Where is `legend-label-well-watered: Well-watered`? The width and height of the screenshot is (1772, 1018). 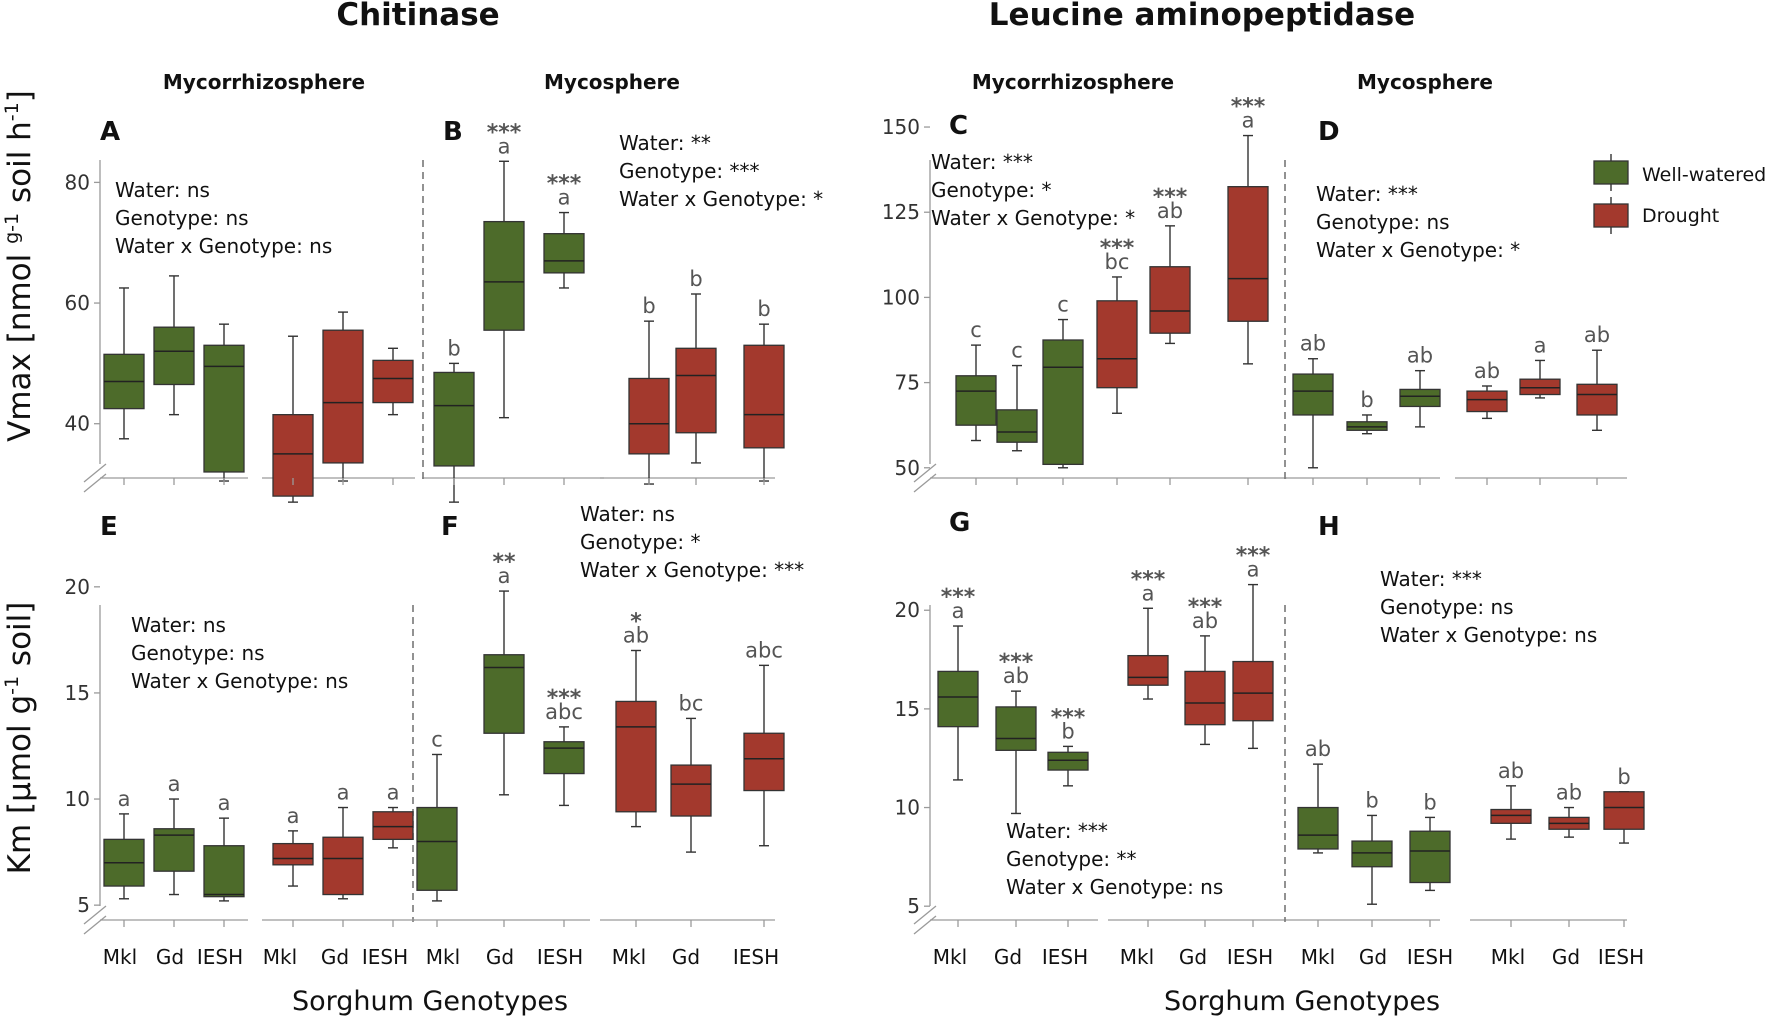 legend-label-well-watered: Well-watered is located at coordinates (1704, 175).